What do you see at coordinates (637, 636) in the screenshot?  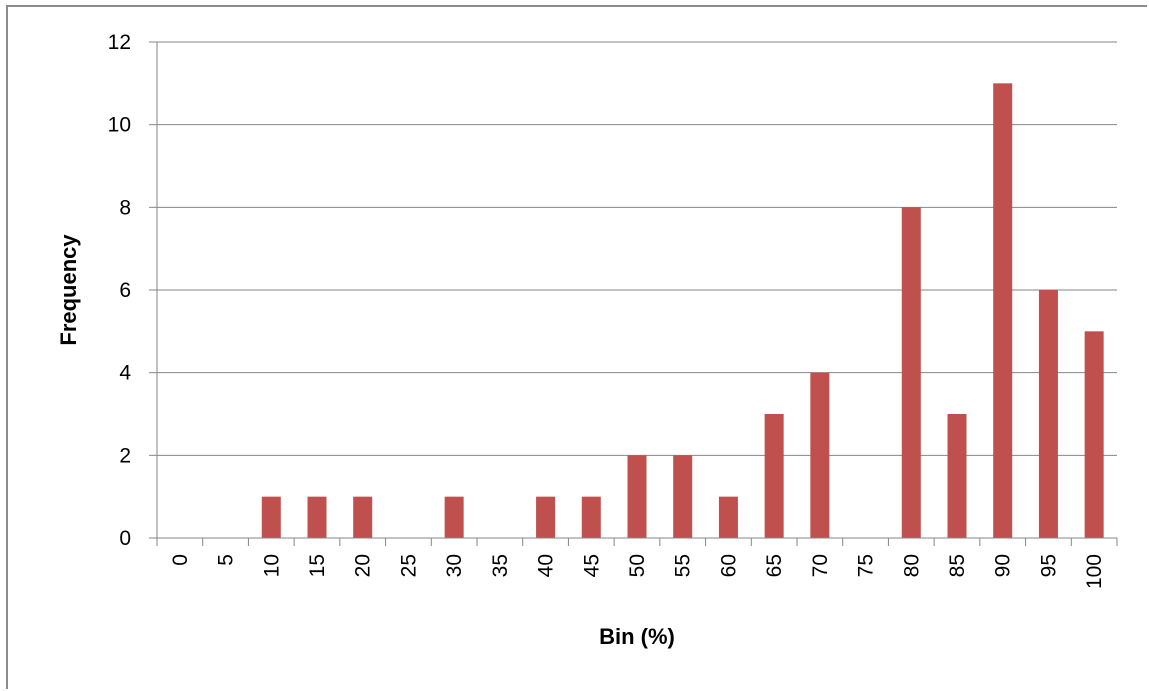 I see `x-axis-title: Bin (%)` at bounding box center [637, 636].